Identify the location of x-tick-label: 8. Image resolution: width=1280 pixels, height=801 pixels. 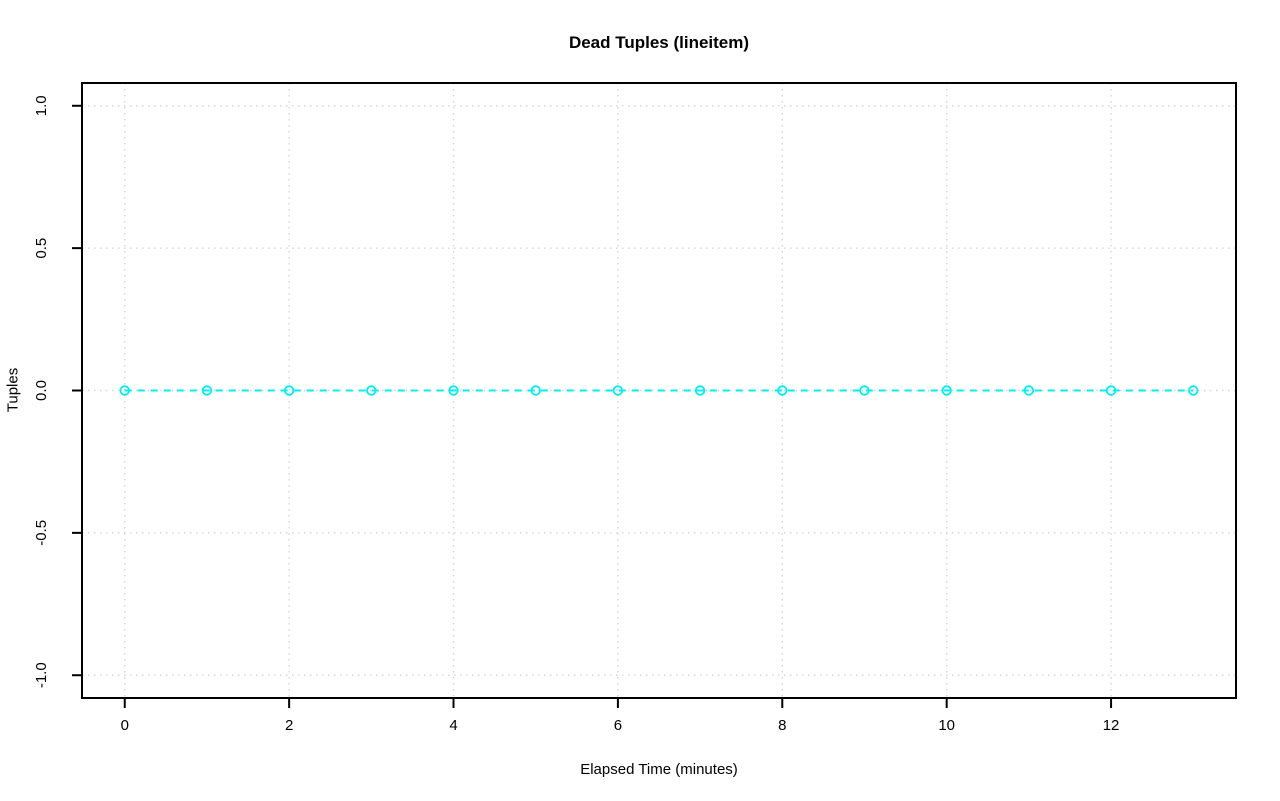
(782, 725).